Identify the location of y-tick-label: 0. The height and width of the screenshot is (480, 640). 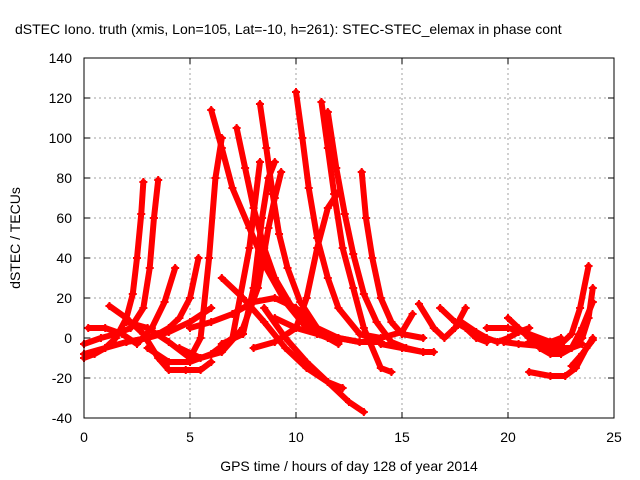
(68, 338).